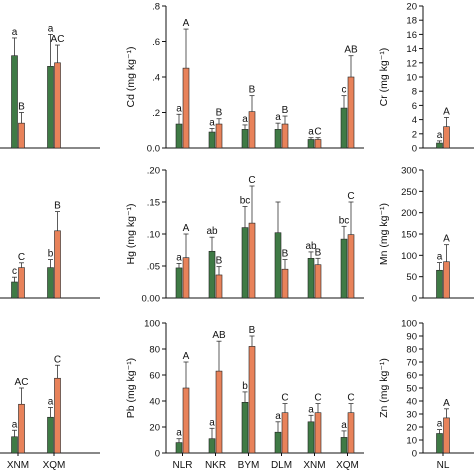  Describe the element at coordinates (50, 412) in the screenshot. I see `chart-panel-left-row3: ADLMaACXNMaCXQM` at that location.